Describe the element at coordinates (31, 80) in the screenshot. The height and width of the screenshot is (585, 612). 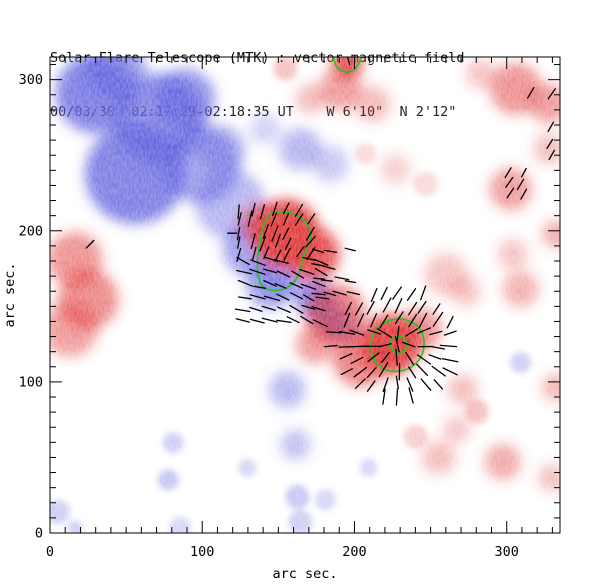
I see `y-tick-label: 300` at that location.